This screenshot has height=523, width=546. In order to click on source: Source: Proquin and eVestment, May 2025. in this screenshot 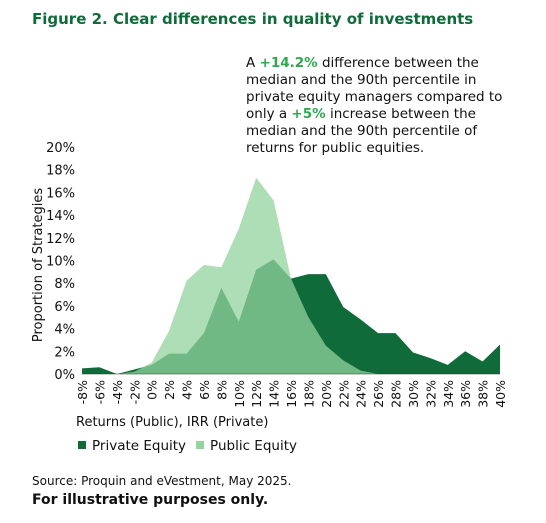, I will do `click(162, 481)`.